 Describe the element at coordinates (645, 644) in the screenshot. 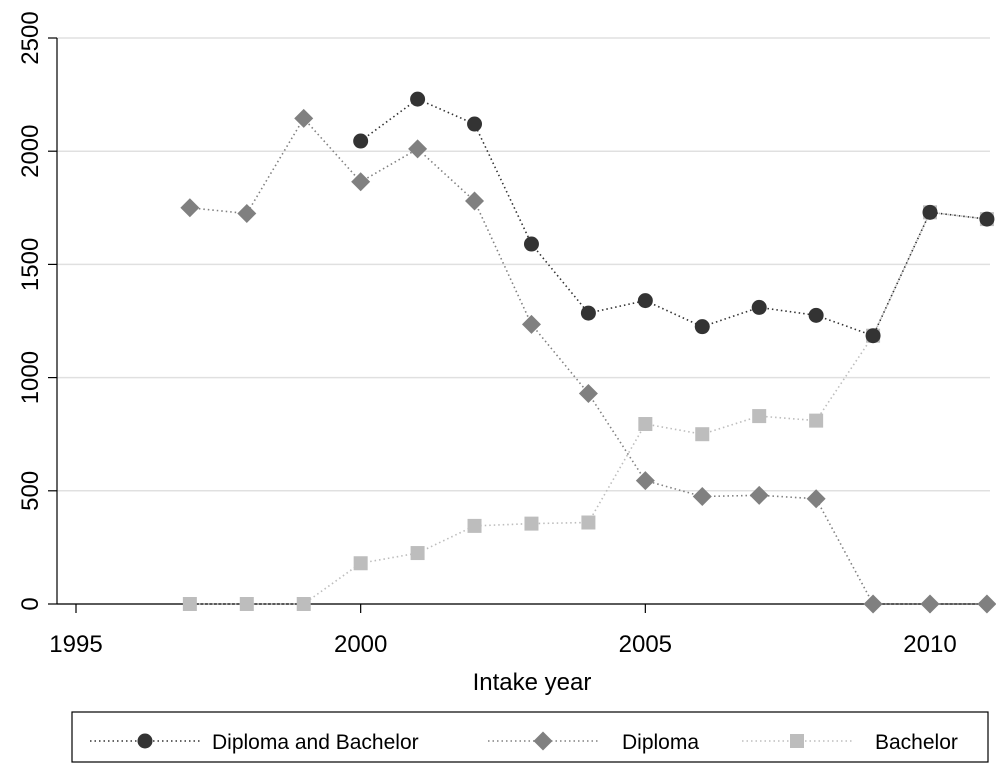

I see `x-tick-label: 2005` at that location.